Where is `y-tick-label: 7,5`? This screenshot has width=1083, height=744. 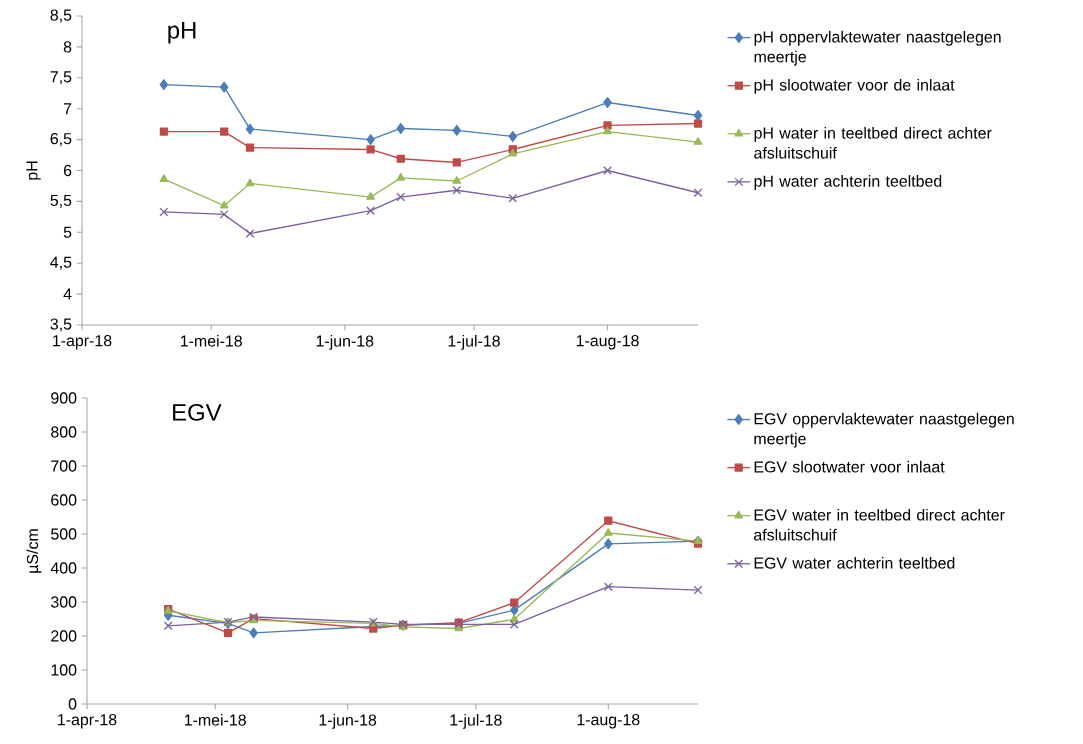 y-tick-label: 7,5 is located at coordinates (61, 78).